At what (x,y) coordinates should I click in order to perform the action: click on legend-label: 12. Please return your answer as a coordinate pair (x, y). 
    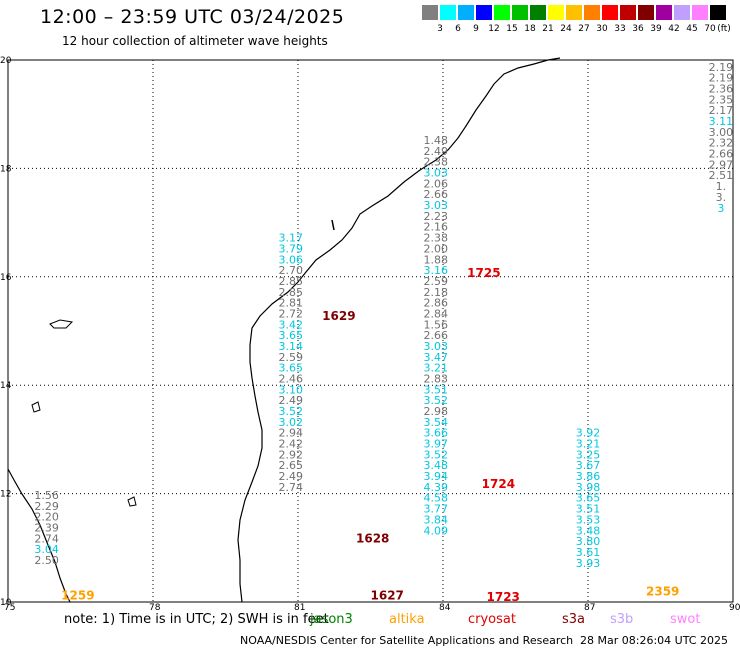
    Looking at the image, I should click on (494, 29).